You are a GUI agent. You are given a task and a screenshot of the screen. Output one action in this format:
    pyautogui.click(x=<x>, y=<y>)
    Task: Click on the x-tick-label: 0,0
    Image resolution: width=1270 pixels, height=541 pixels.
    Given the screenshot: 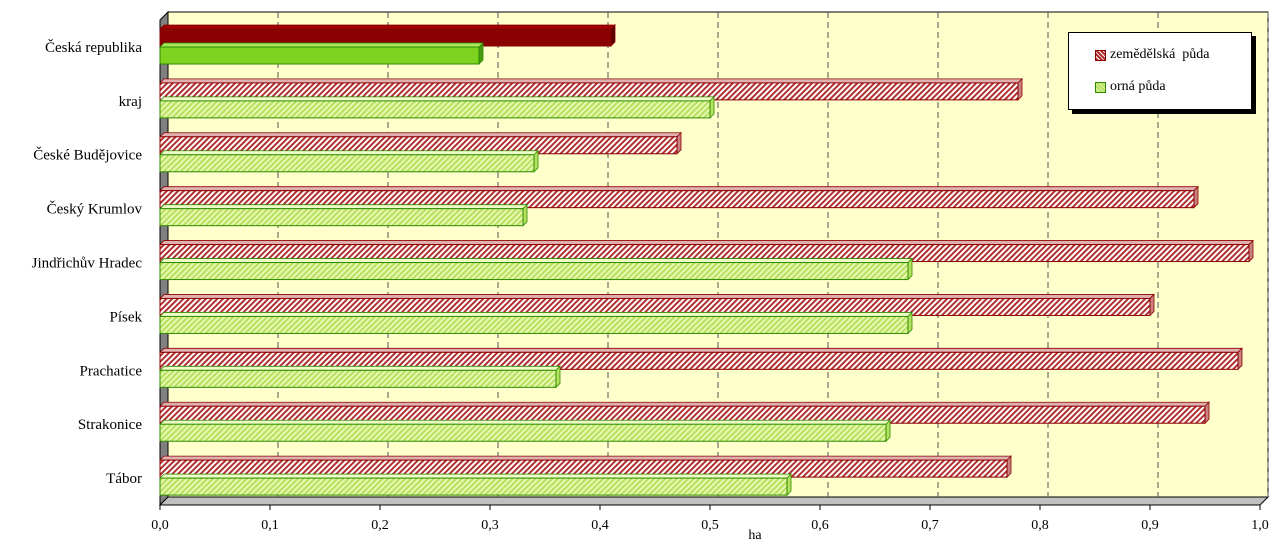 What is the action you would take?
    pyautogui.click(x=160, y=525)
    